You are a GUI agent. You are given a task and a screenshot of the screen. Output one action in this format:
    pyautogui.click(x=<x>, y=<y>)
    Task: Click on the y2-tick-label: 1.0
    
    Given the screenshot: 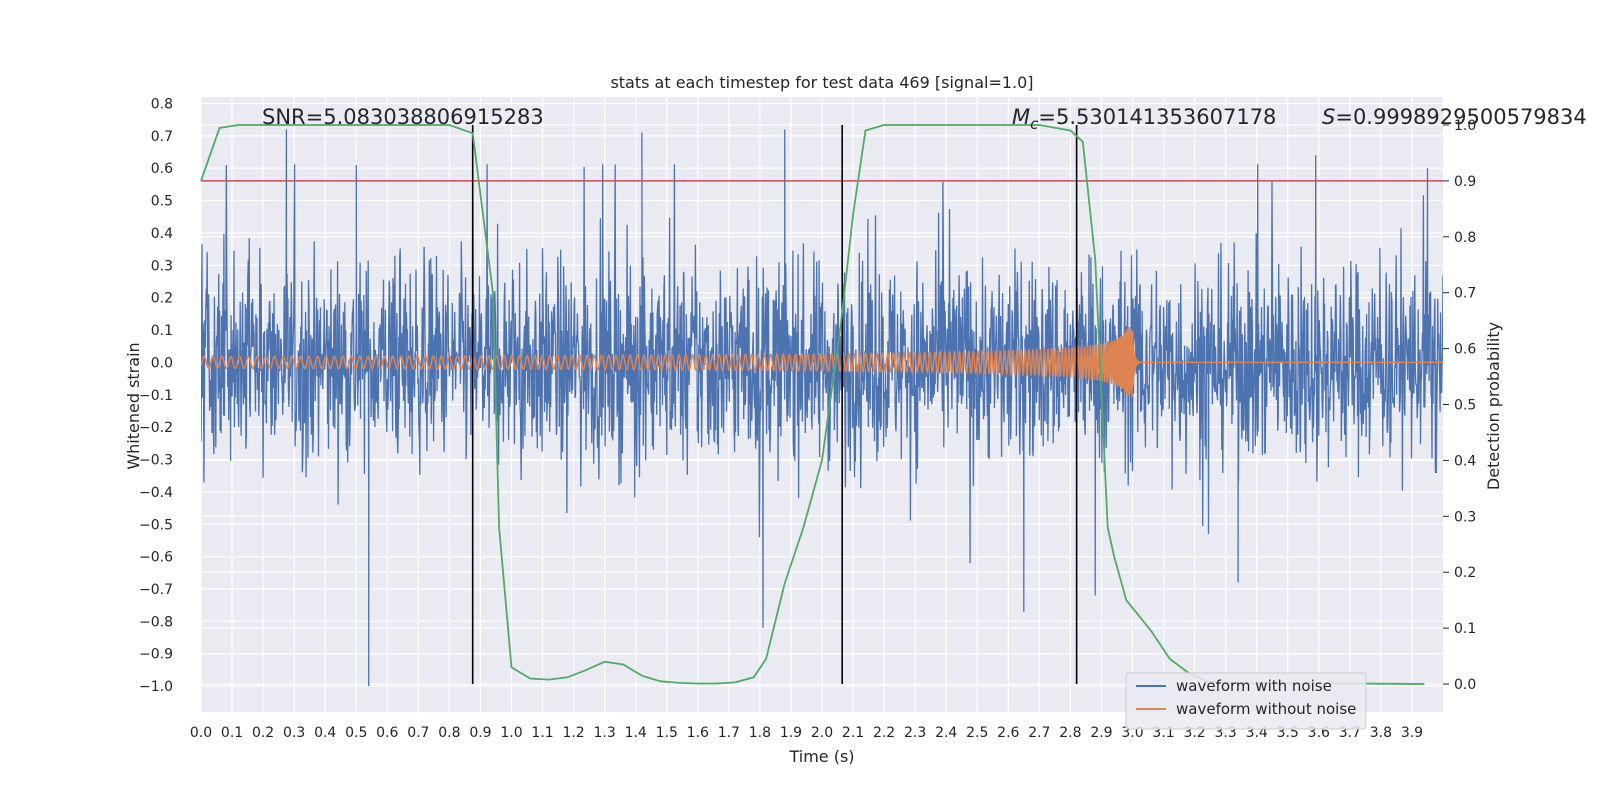 What is the action you would take?
    pyautogui.click(x=1465, y=126)
    